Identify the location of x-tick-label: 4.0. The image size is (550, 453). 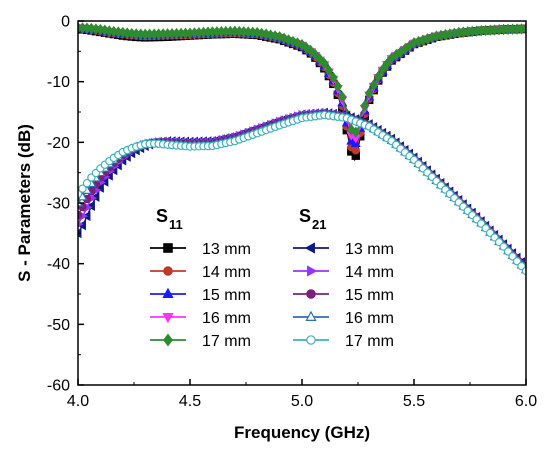
(78, 401).